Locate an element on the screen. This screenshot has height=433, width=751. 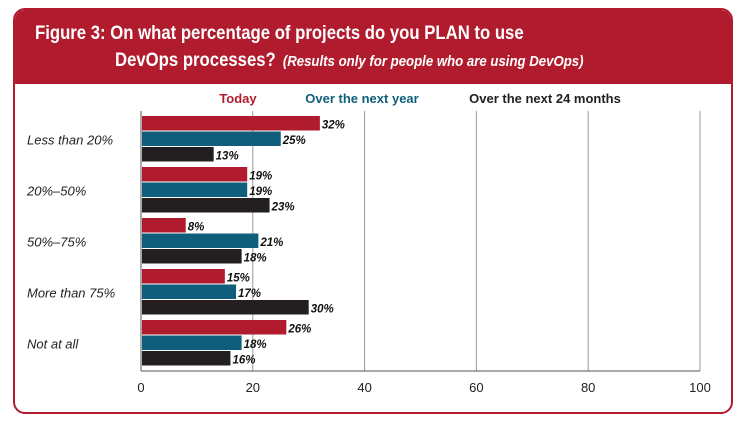
x-tick-label: 40 is located at coordinates (364, 387).